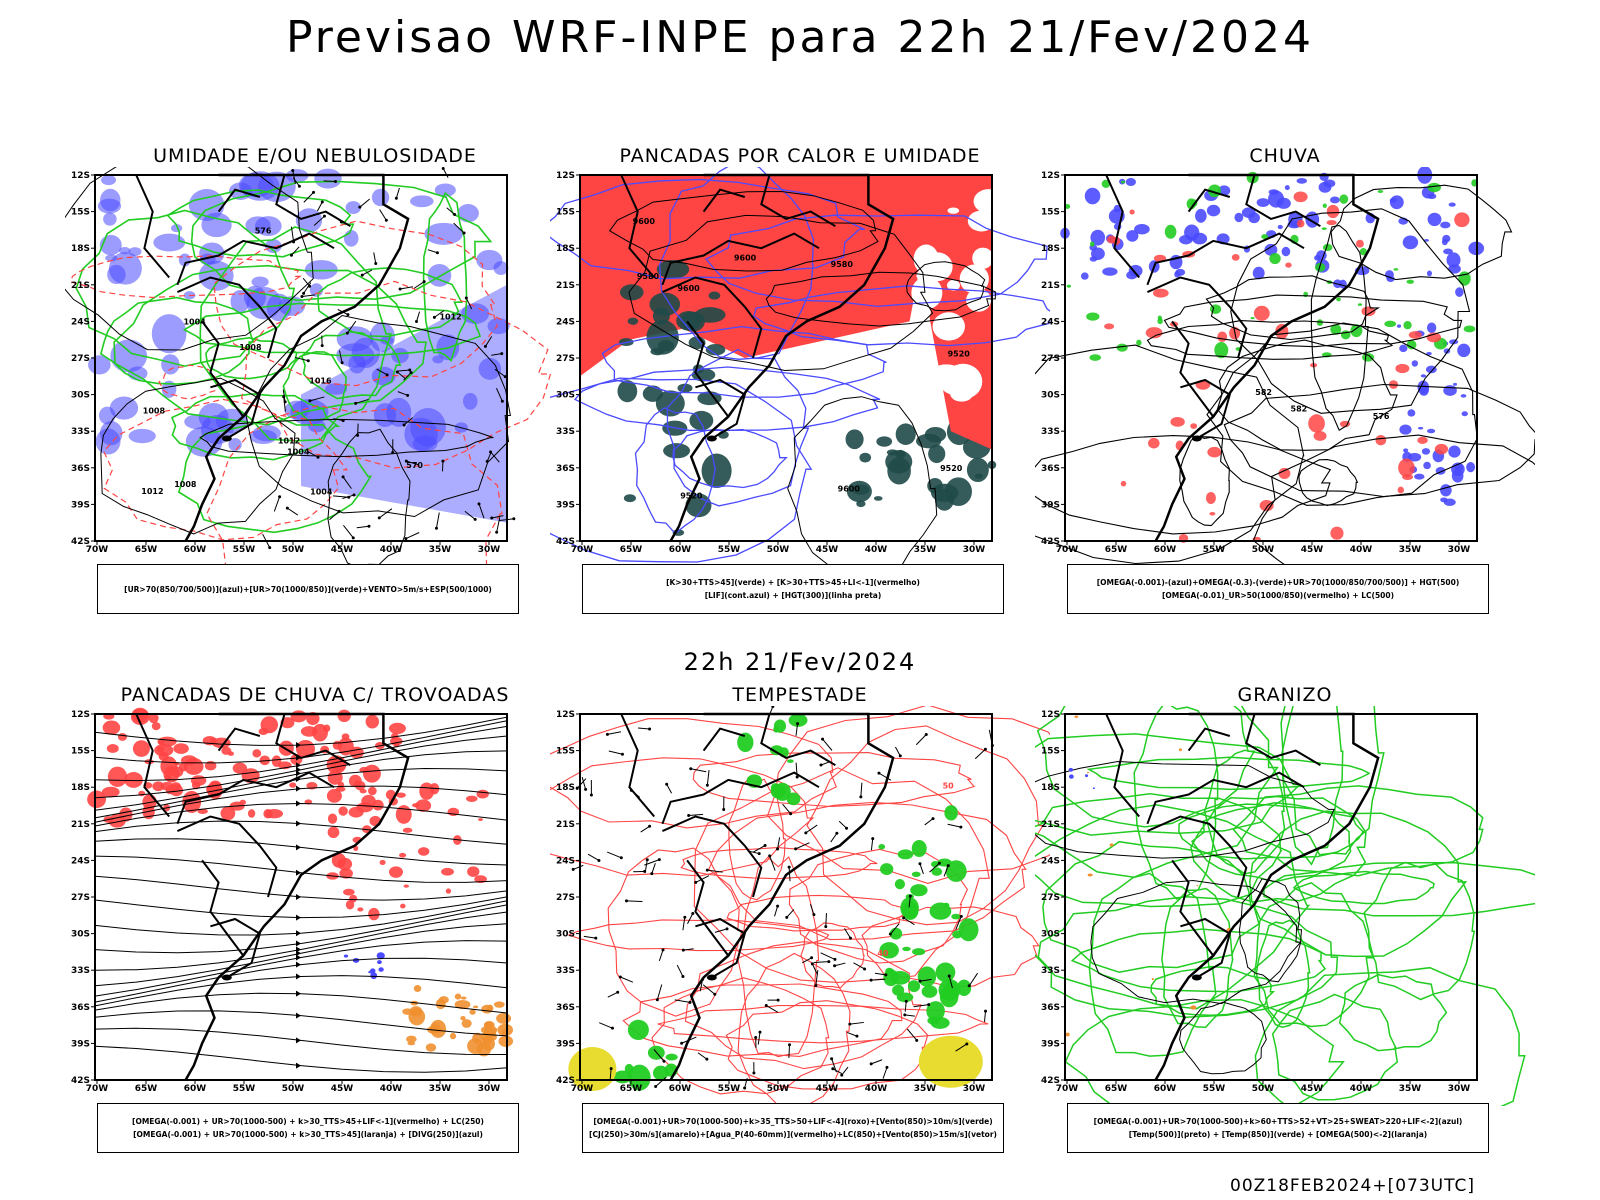  I want to click on contour-label: 9600, so click(644, 221).